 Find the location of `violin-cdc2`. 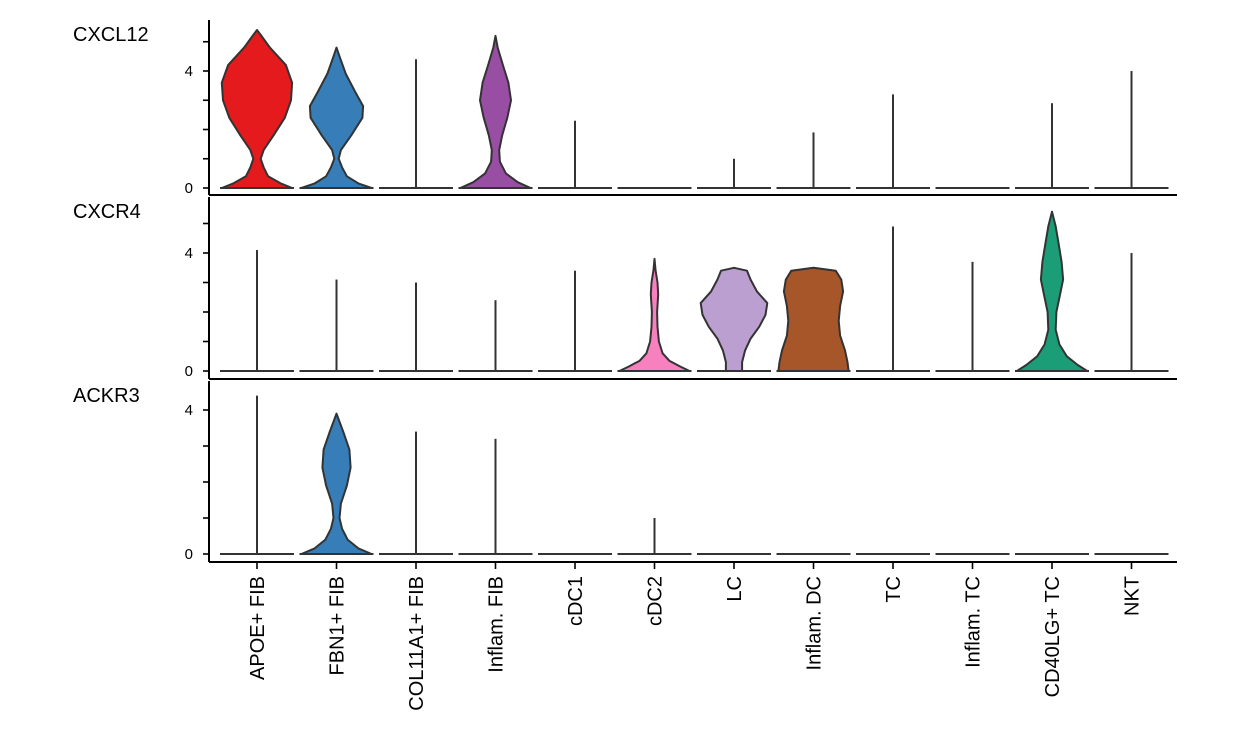

violin-cdc2 is located at coordinates (654, 314).